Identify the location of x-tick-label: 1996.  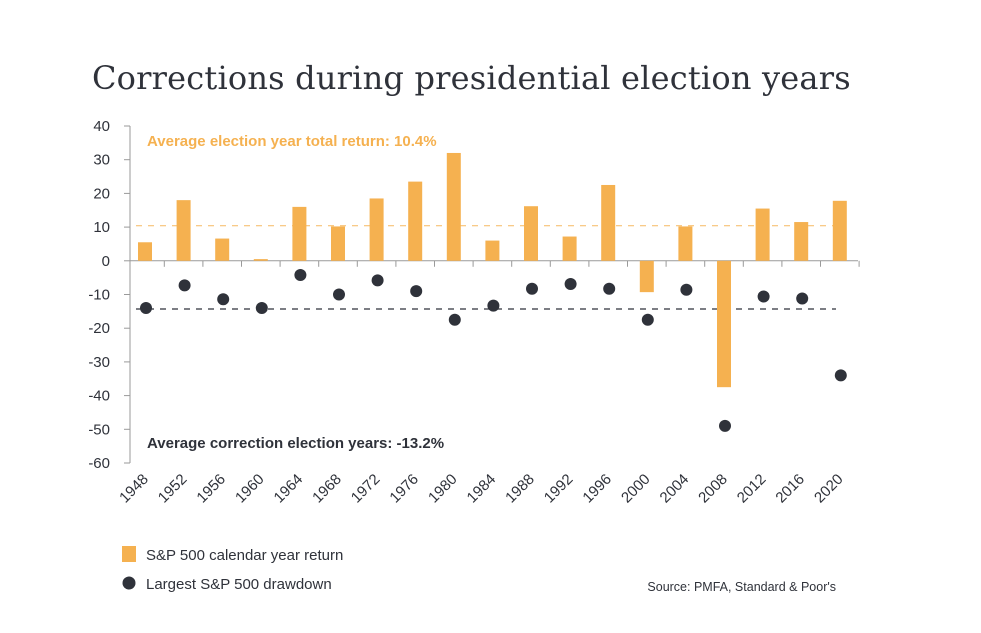
(597, 489).